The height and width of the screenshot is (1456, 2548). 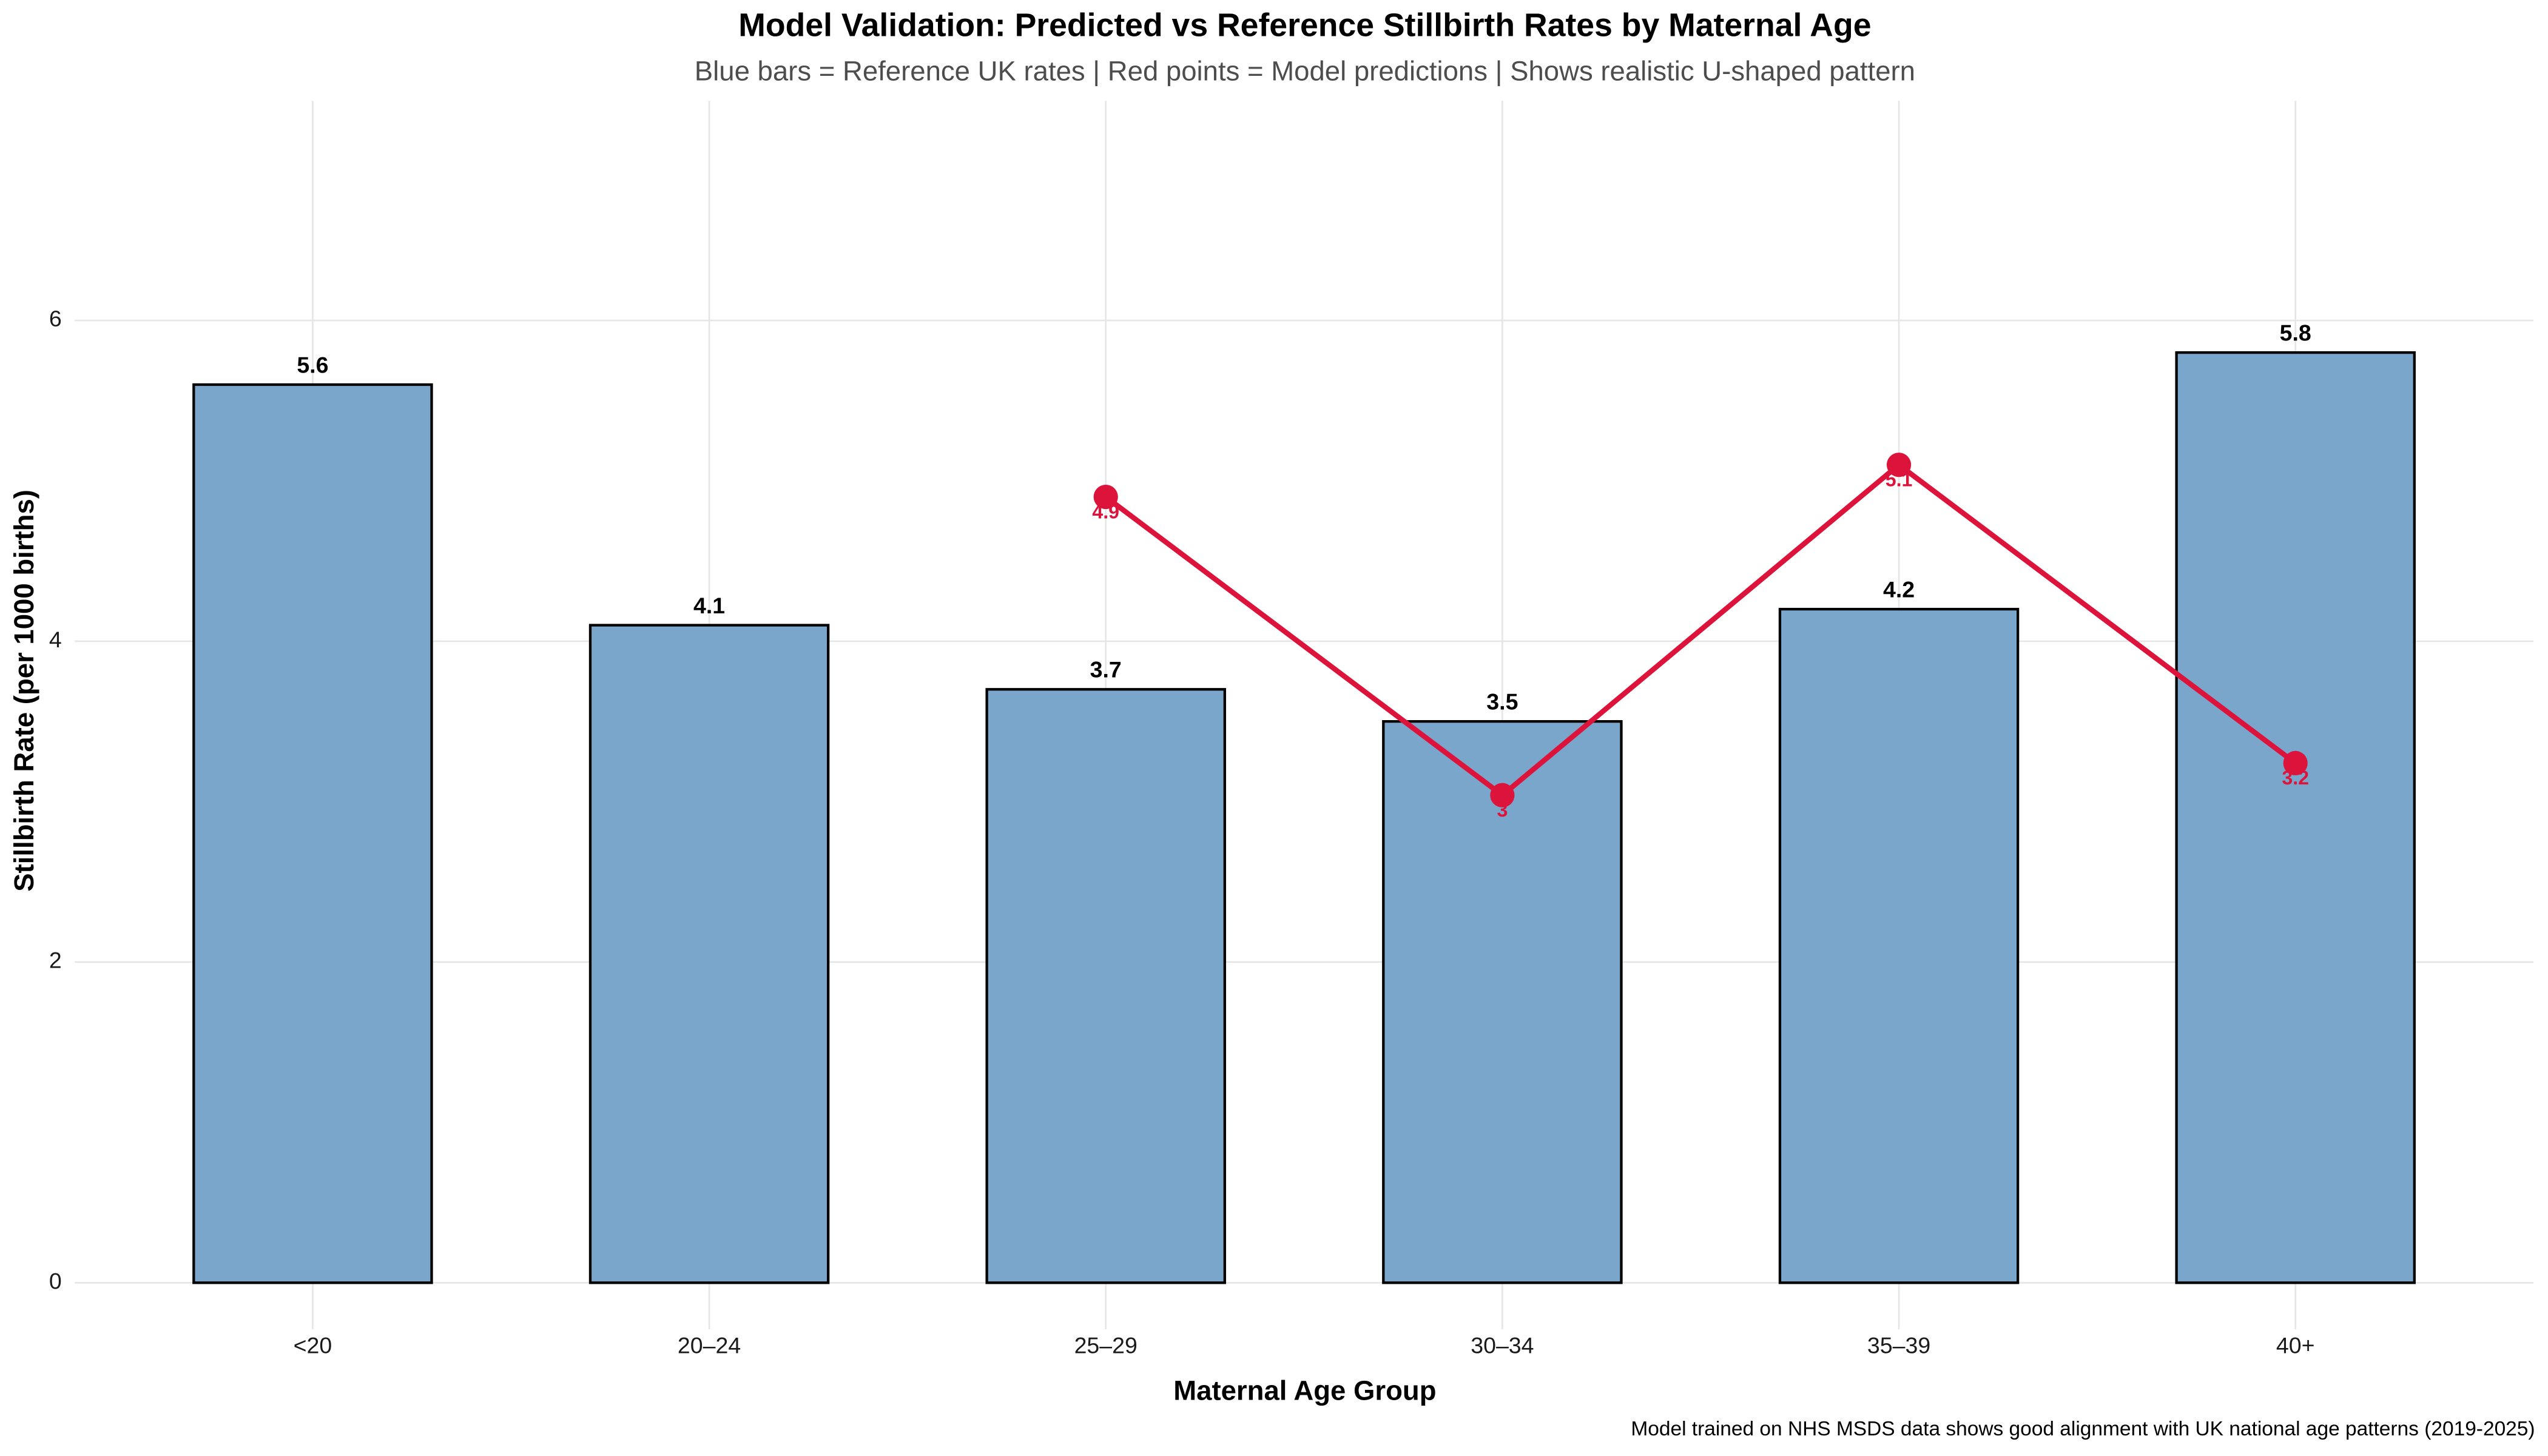 What do you see at coordinates (312, 364) in the screenshot?
I see `bar-value-label: 5.6` at bounding box center [312, 364].